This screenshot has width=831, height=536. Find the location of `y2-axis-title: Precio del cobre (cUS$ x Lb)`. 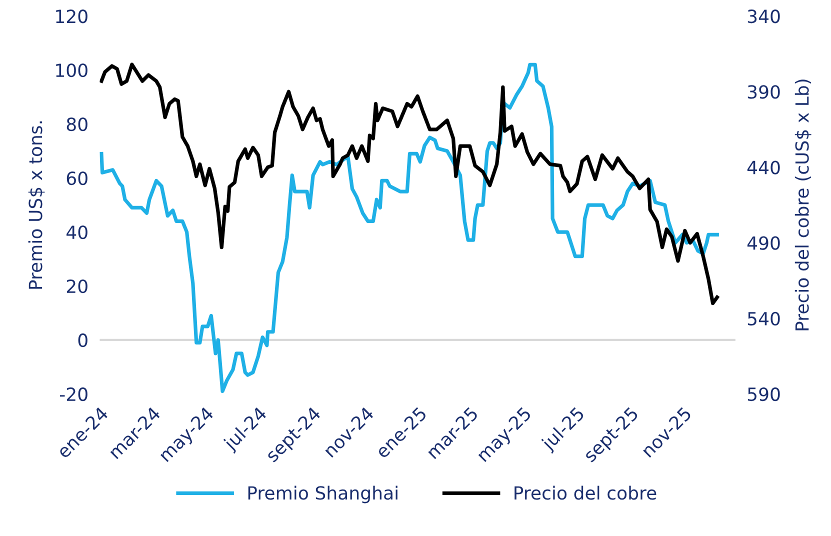

y2-axis-title: Precio del cobre (cUS$ x Lb) is located at coordinates (803, 205).